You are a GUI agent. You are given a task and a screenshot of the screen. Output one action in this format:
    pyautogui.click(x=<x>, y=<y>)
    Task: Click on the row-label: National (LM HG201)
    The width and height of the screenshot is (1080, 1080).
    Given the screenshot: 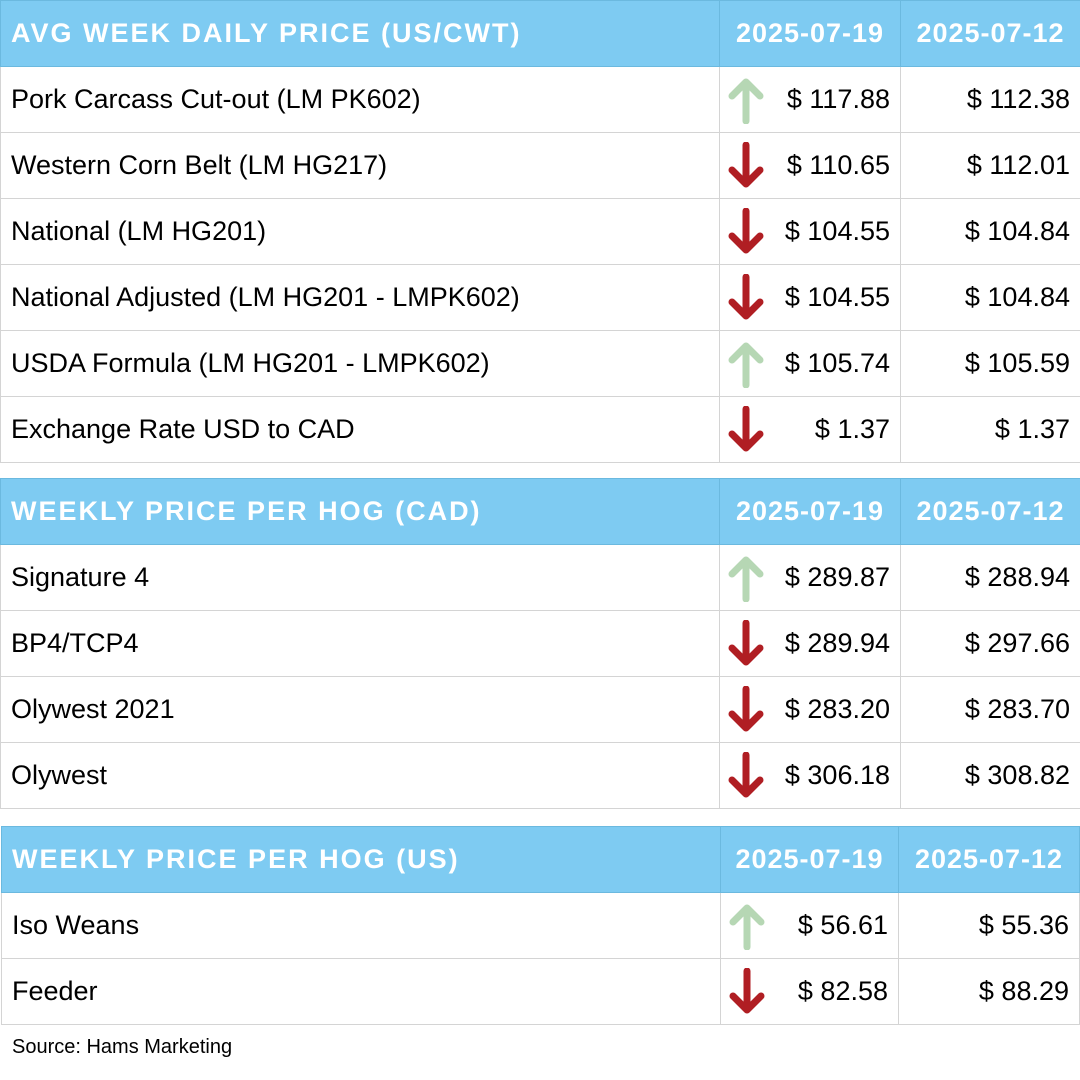 What is the action you would take?
    pyautogui.click(x=360, y=231)
    